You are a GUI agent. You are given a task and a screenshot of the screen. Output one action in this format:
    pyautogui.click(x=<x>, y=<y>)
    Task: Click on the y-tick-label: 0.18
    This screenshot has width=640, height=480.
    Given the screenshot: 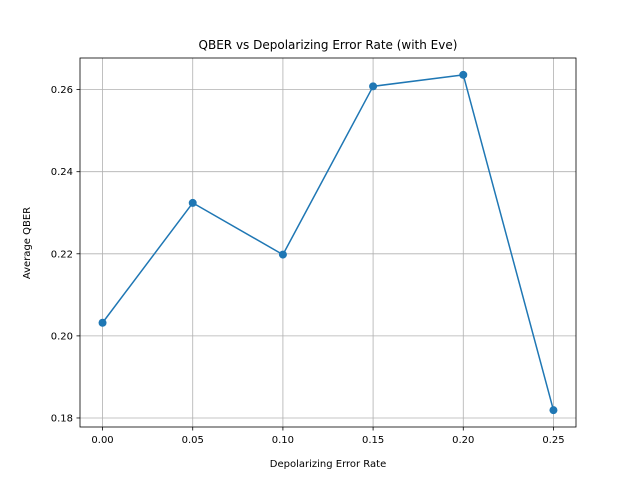 What is the action you would take?
    pyautogui.click(x=62, y=418)
    